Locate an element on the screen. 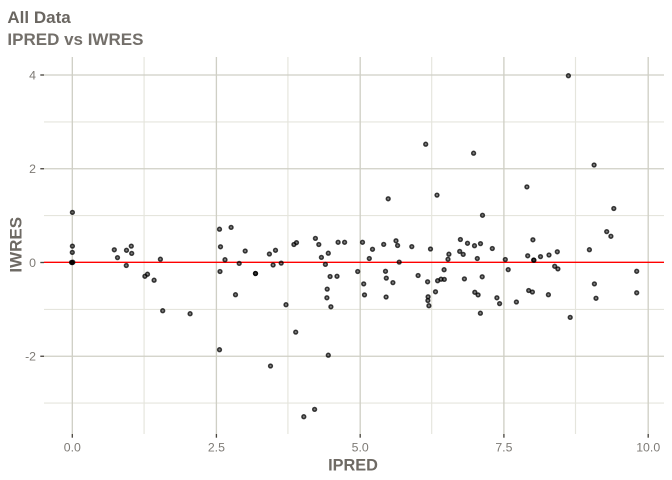 The height and width of the screenshot is (480, 672). svg-text: 2.5 is located at coordinates (216, 447).